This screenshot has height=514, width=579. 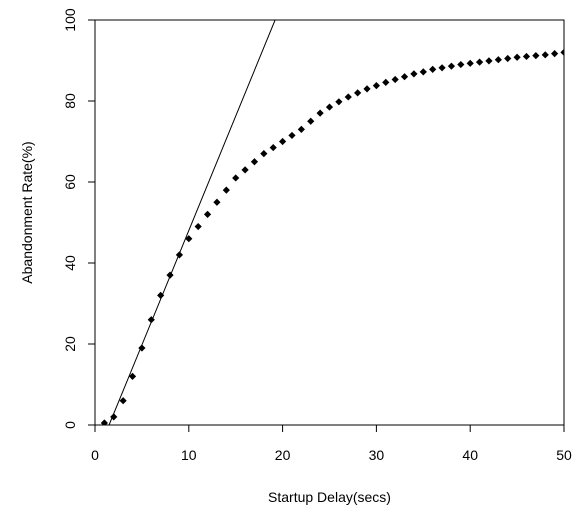 I want to click on x-tick-label: 0, so click(x=95, y=455).